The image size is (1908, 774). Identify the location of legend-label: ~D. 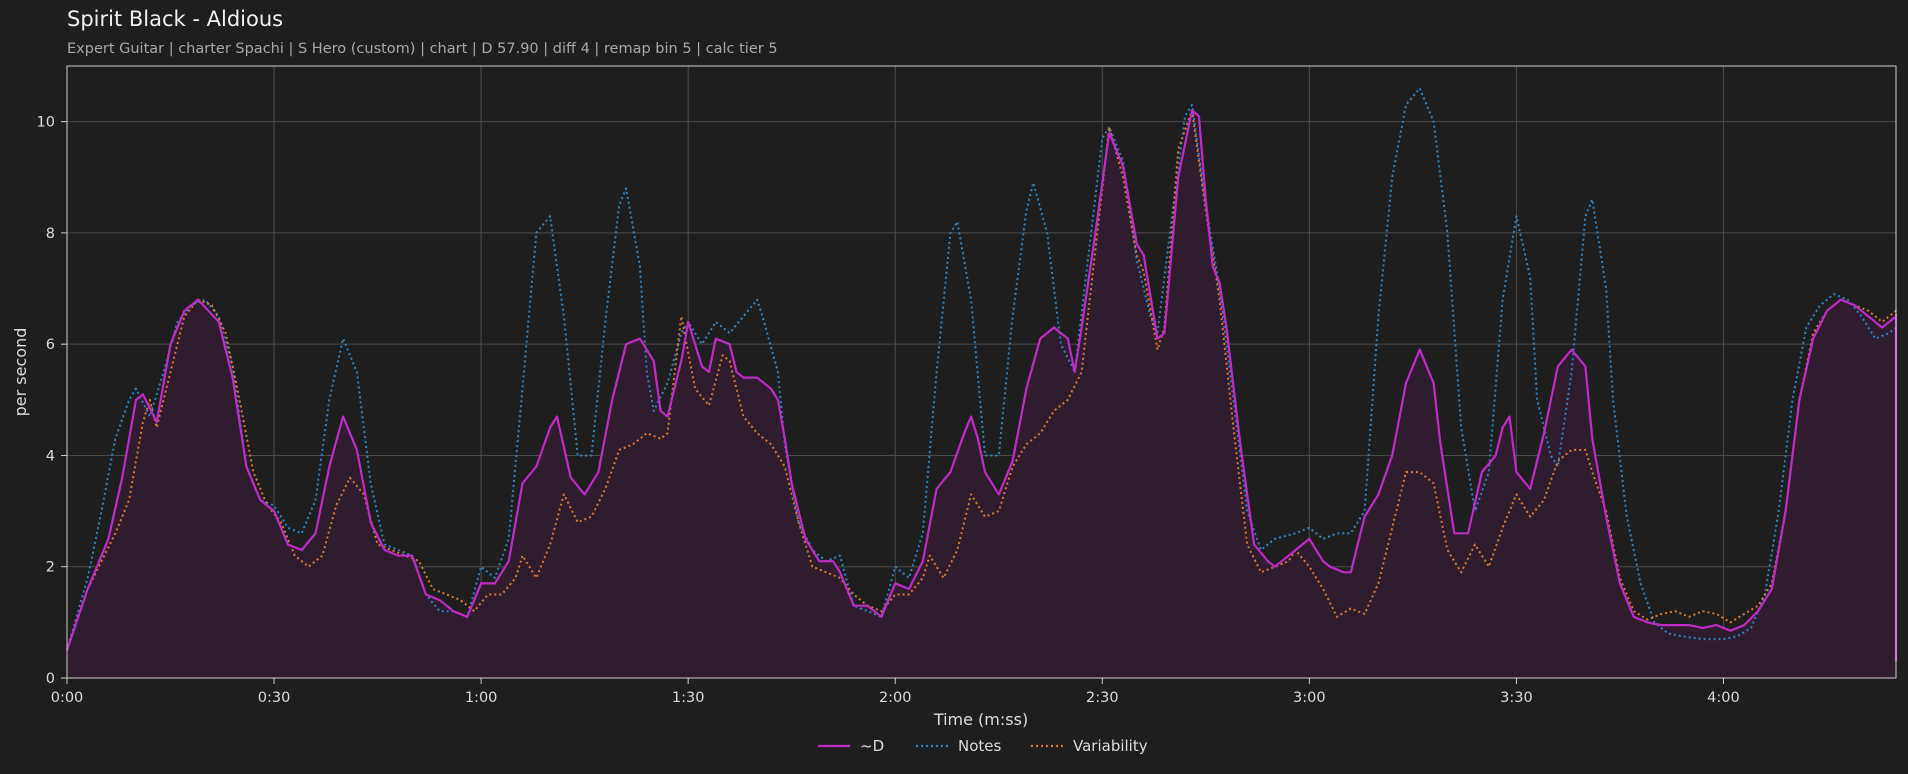
(872, 746).